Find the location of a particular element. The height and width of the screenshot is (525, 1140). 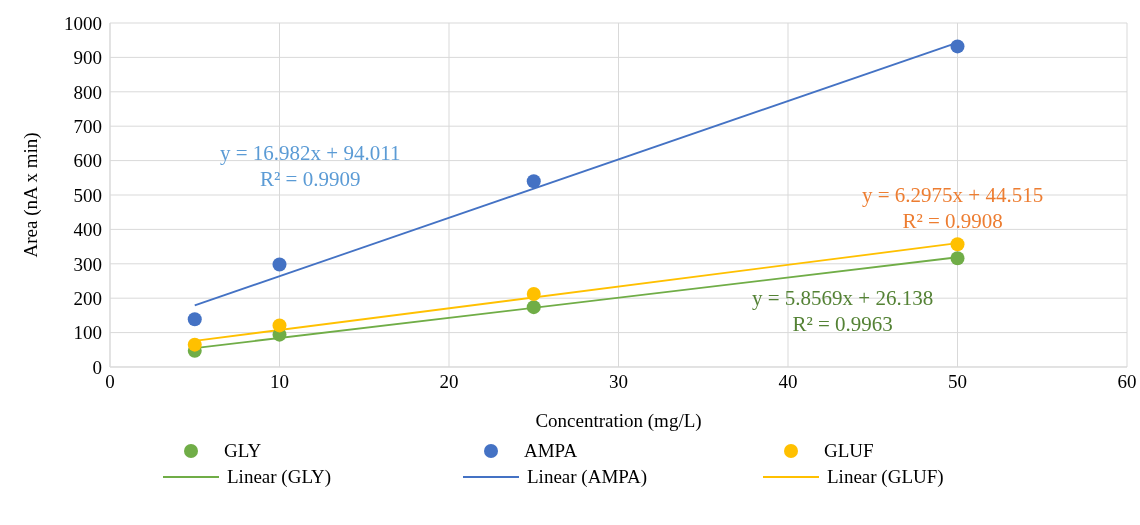

y-tick-label: 900 is located at coordinates (87, 58).